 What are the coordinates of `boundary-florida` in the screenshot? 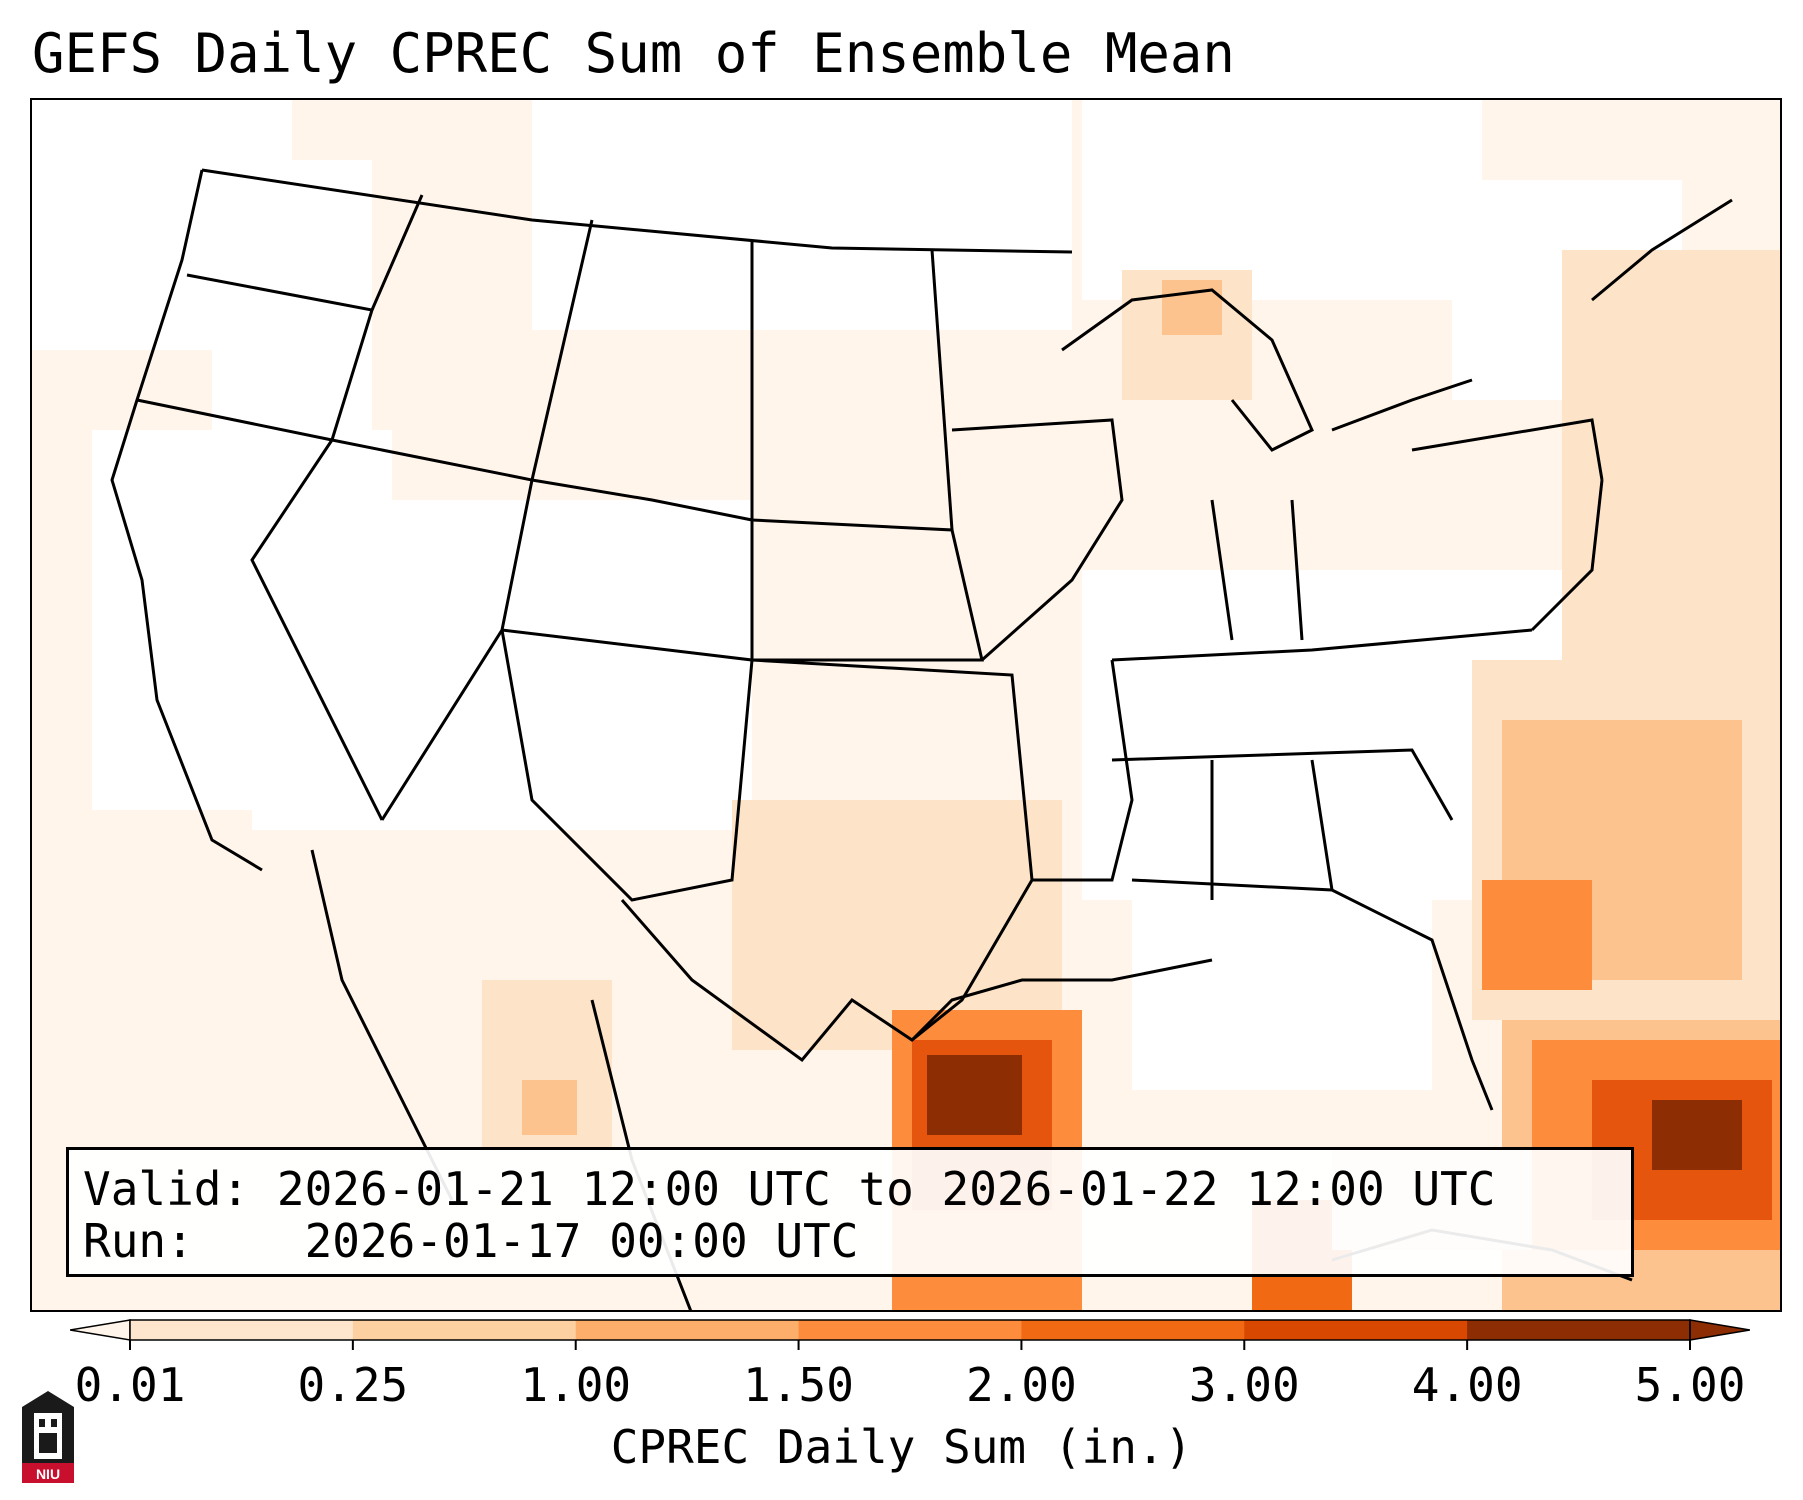 It's located at (1312, 994).